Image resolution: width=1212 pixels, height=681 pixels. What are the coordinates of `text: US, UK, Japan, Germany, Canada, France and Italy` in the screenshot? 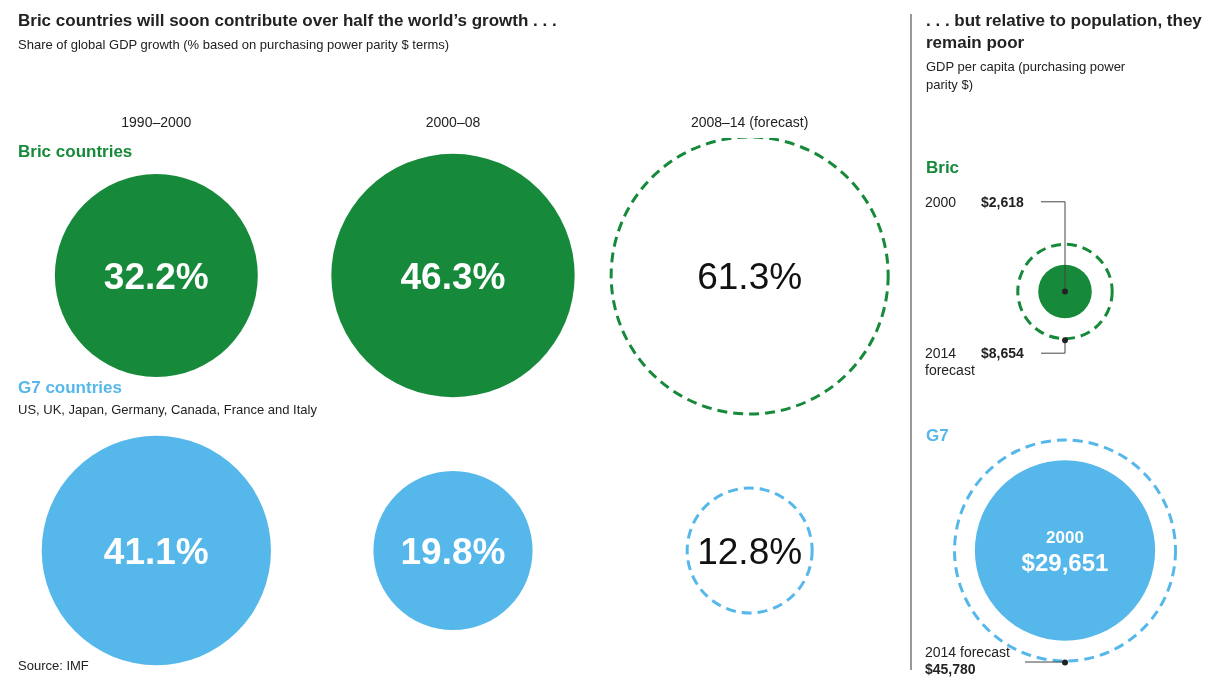 It's located at (167, 409).